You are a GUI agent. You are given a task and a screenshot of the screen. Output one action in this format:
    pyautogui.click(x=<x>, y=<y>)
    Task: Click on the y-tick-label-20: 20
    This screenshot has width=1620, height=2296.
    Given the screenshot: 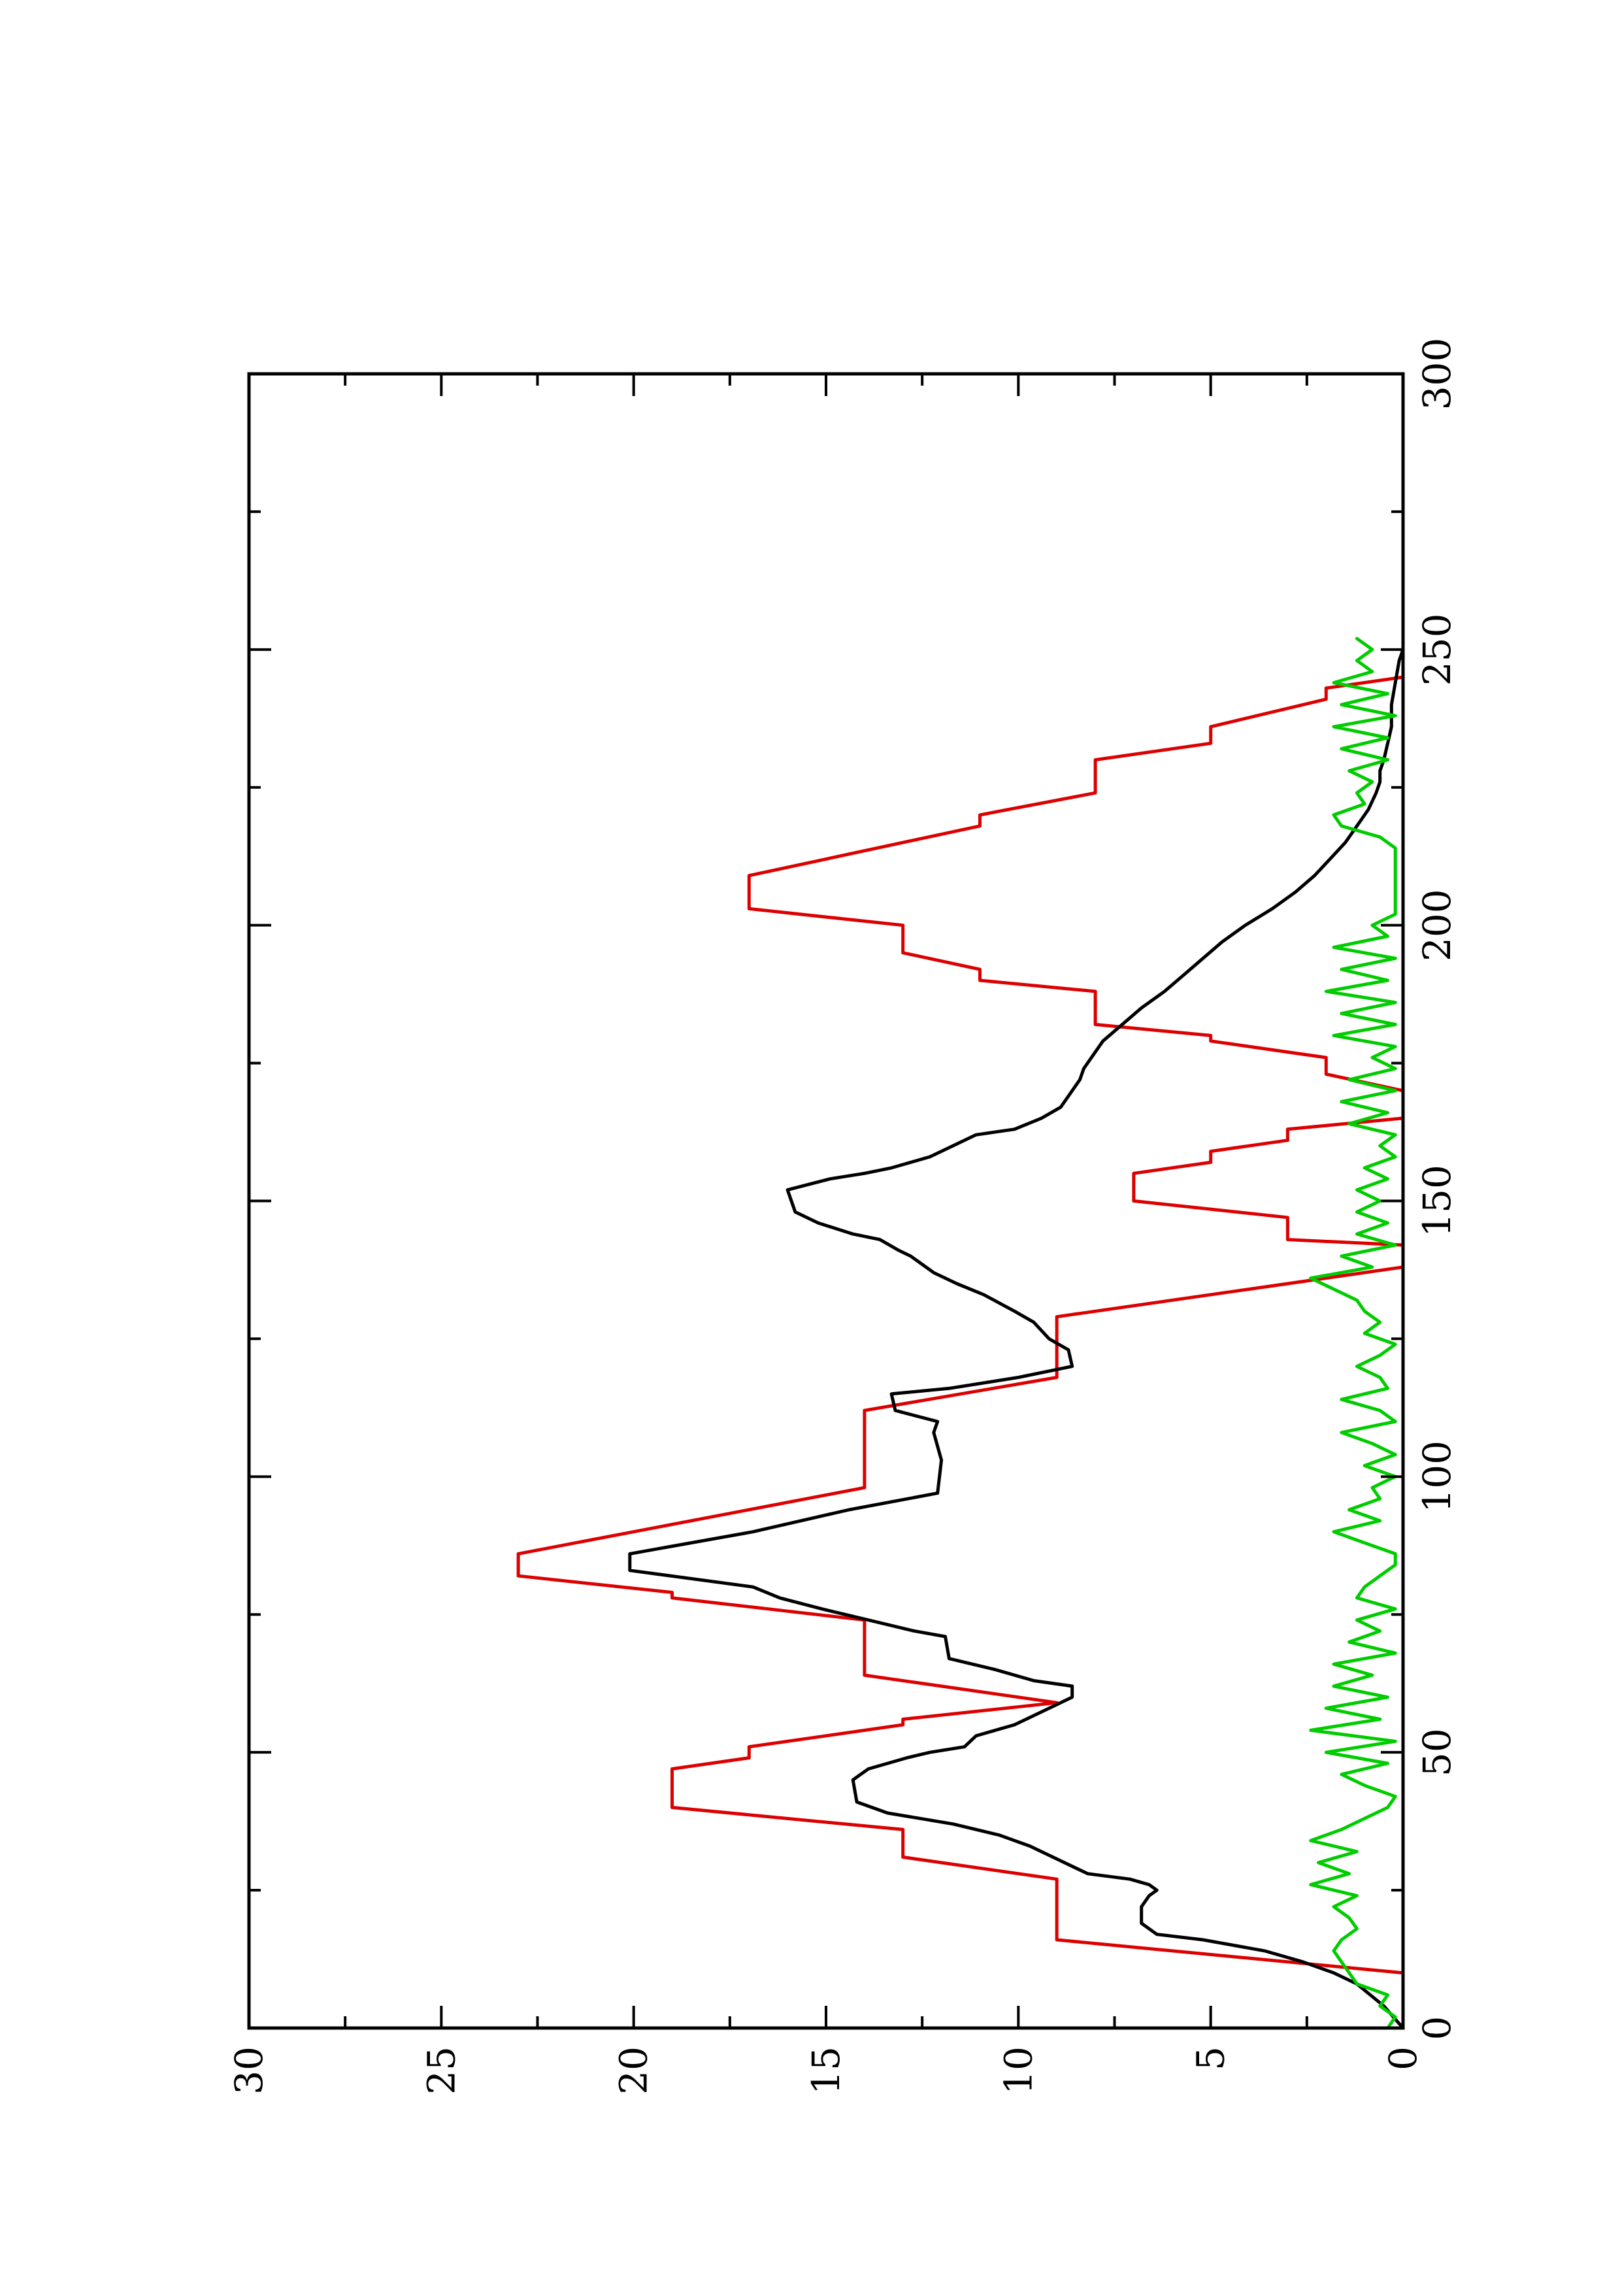 What is the action you would take?
    pyautogui.click(x=634, y=2070)
    